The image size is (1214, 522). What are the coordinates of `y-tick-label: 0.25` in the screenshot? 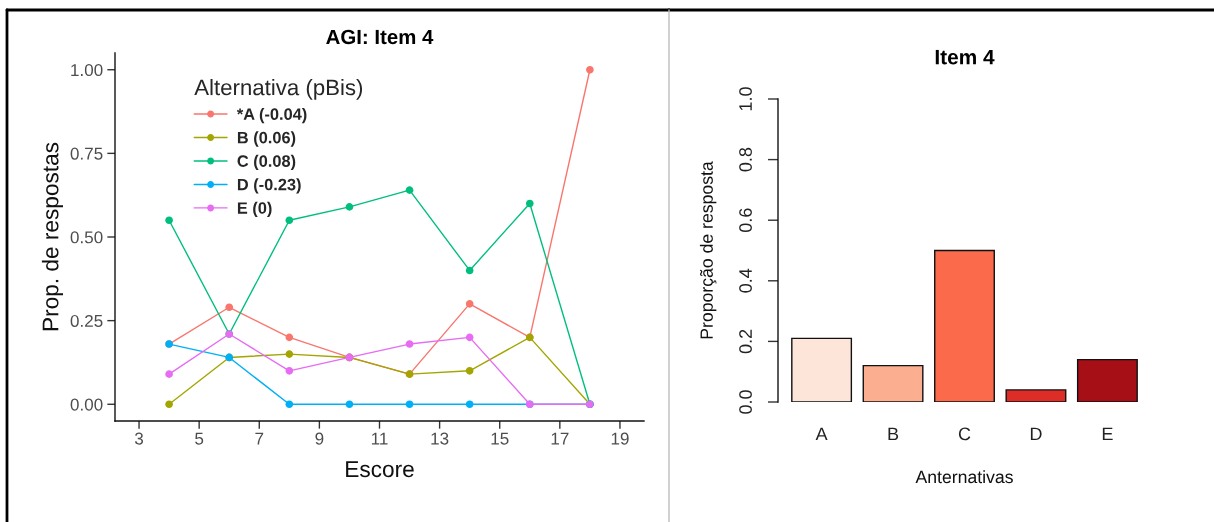 It's located at (86, 320).